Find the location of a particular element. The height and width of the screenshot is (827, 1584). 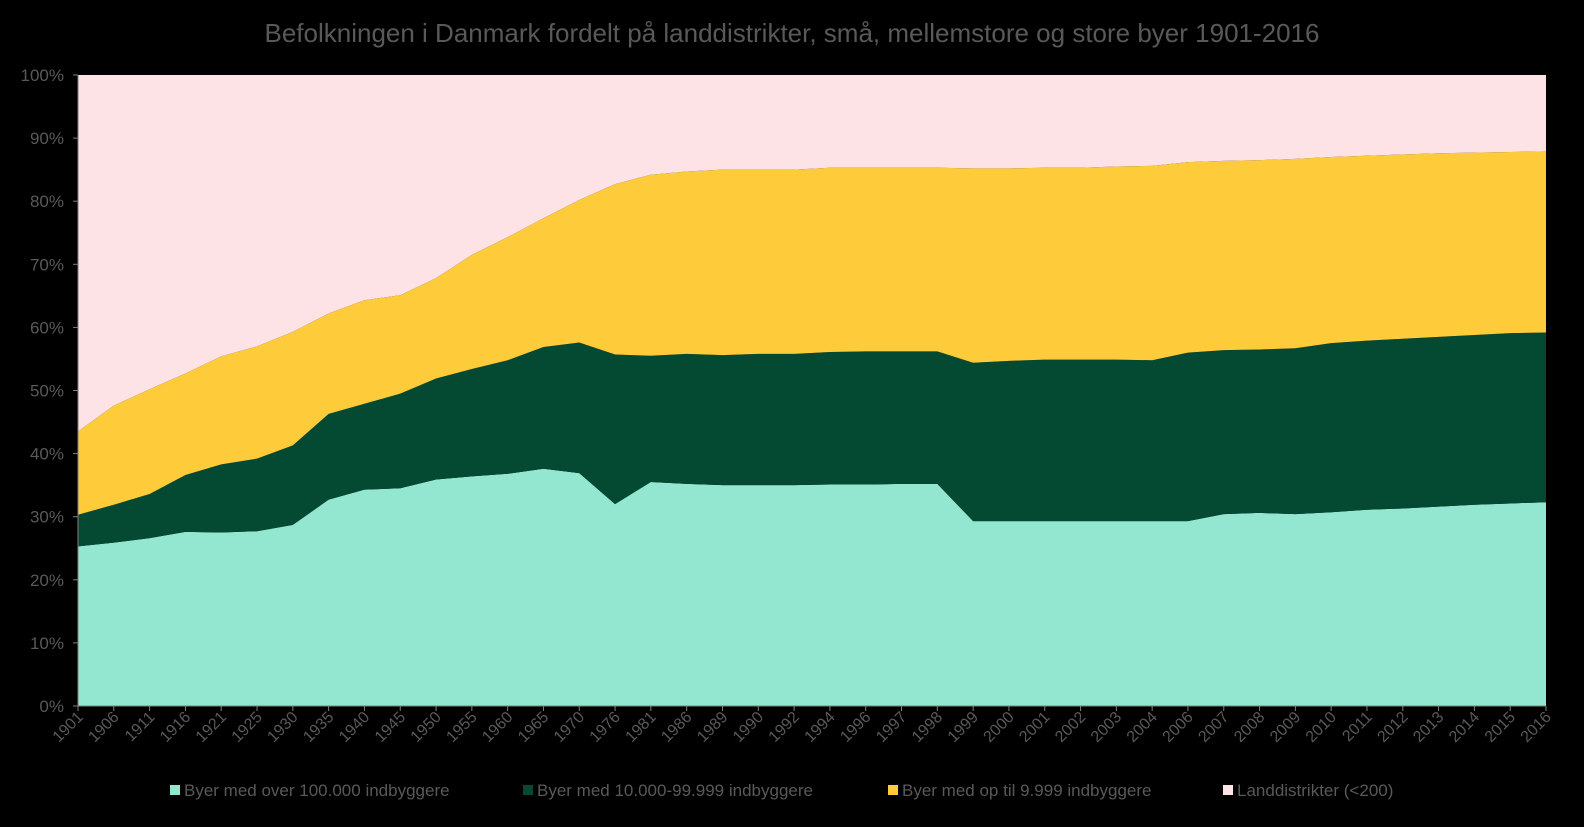

x-tick-label: 2012 is located at coordinates (1392, 727).